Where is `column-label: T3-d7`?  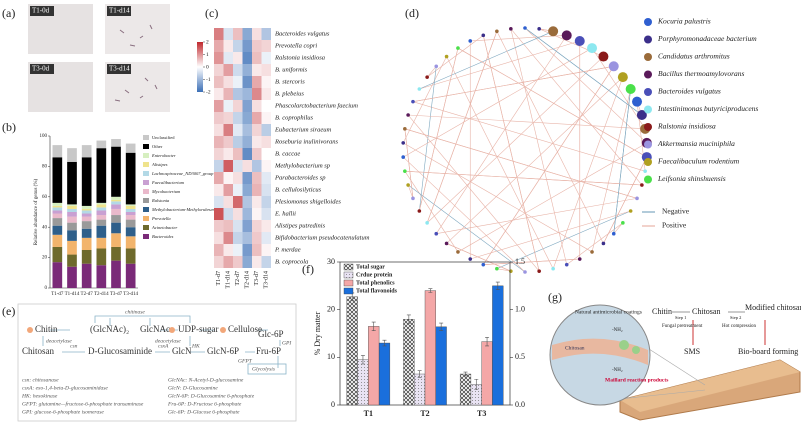
column-label: T3-d7 is located at coordinates (257, 278).